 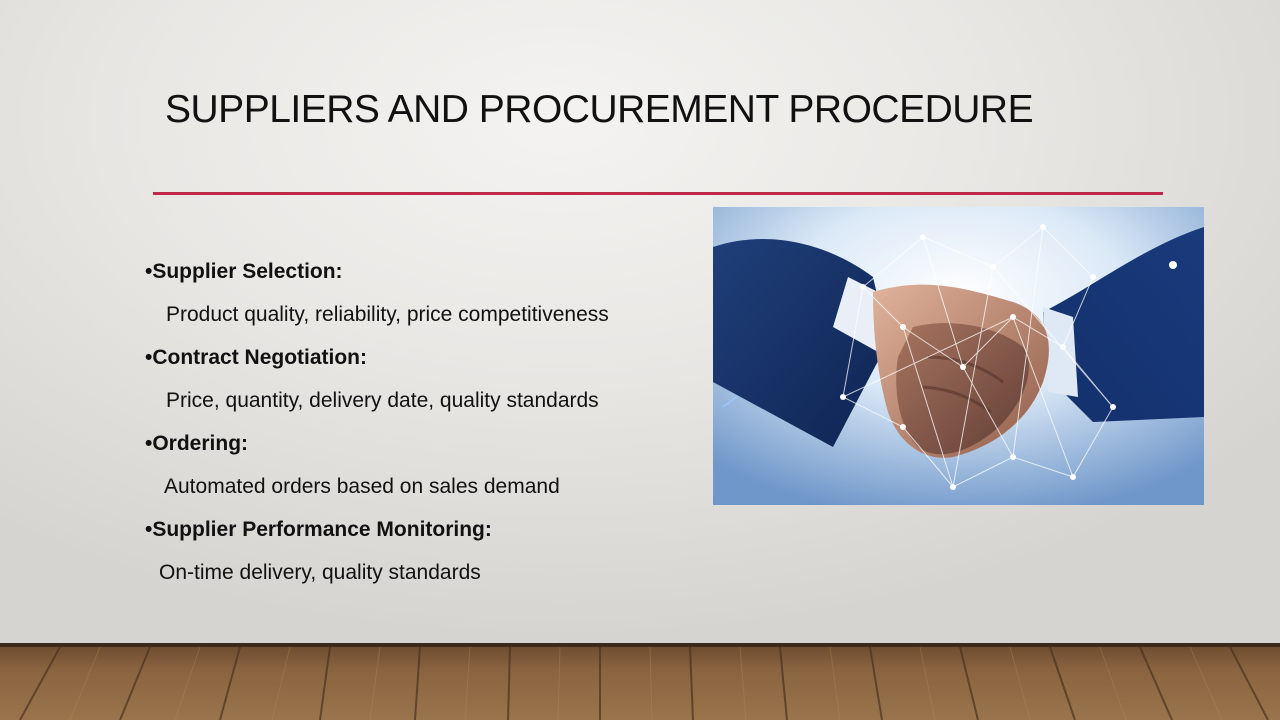 What do you see at coordinates (244, 271) in the screenshot?
I see `bullet-heading-supplier-selection: •Supplier Selection:` at bounding box center [244, 271].